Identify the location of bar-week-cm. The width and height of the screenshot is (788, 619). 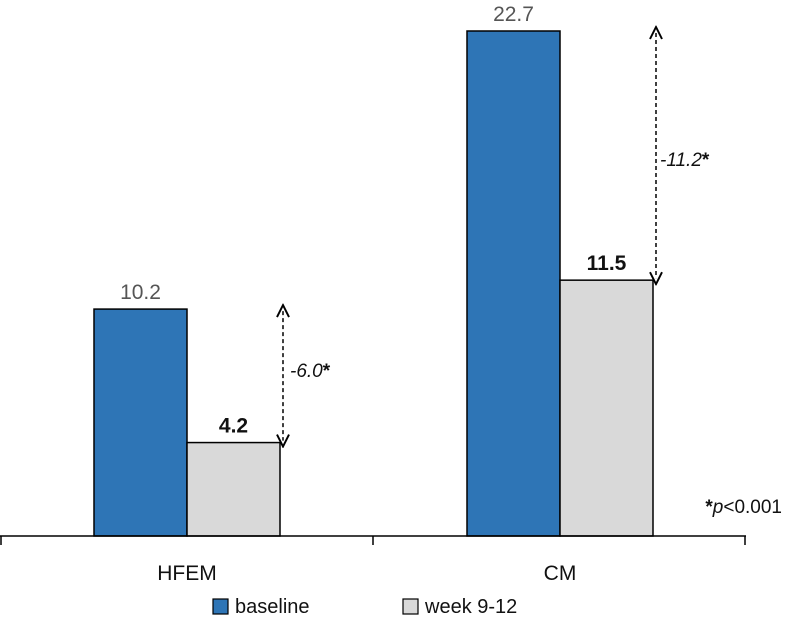
(606, 408).